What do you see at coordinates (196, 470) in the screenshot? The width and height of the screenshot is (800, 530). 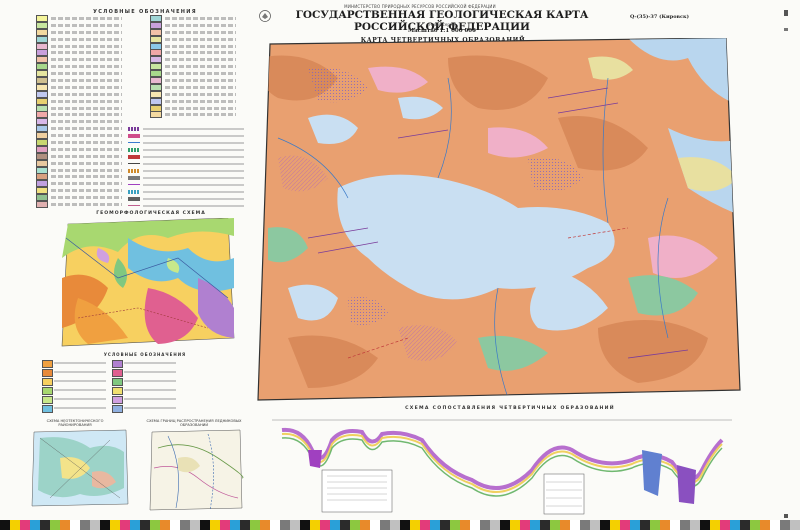 I see `inset-glacial-map` at bounding box center [196, 470].